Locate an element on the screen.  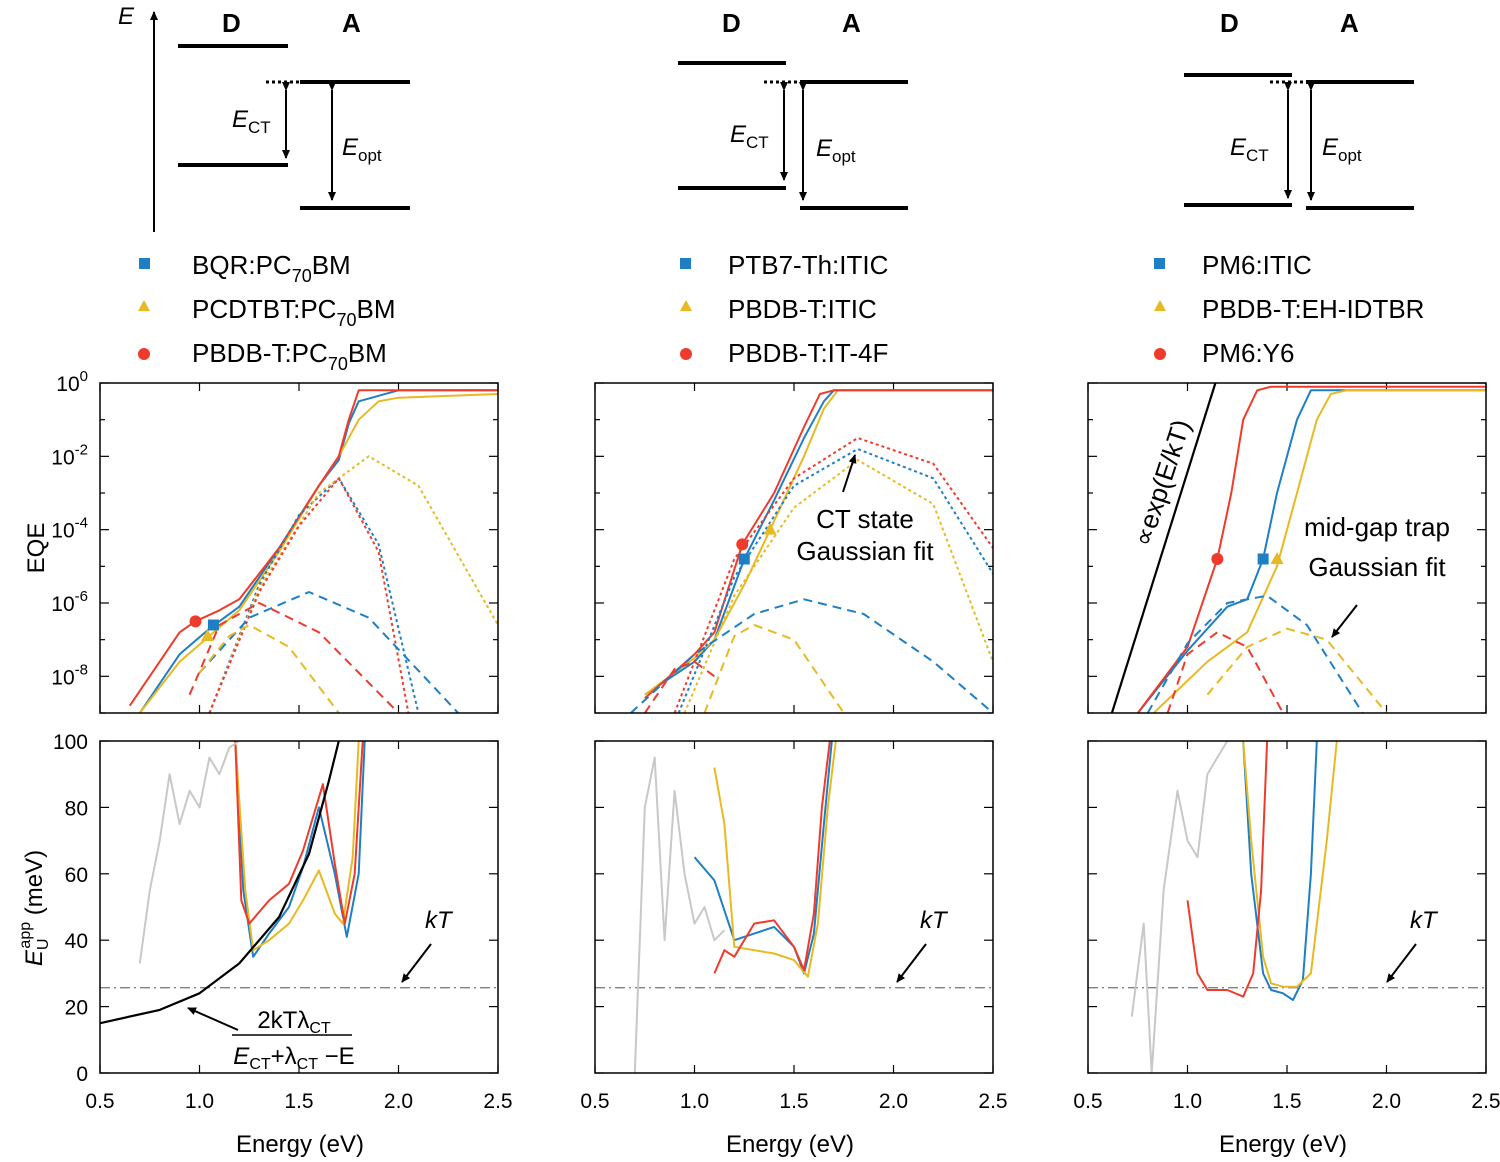
eu-panel-1: 0.5 1.0 1.5 2.0 2.5 0 20 40 60 80 100 is located at coordinates (283, 922).